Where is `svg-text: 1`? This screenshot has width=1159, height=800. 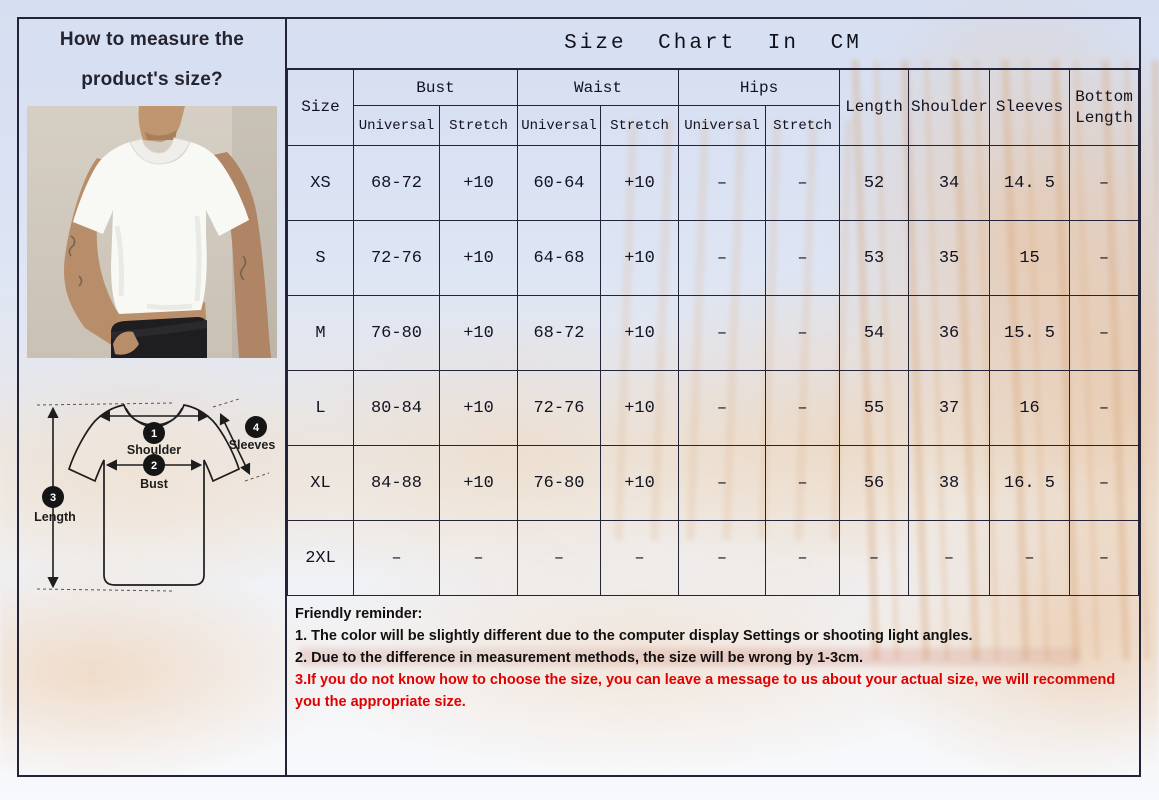 svg-text: 1 is located at coordinates (154, 434).